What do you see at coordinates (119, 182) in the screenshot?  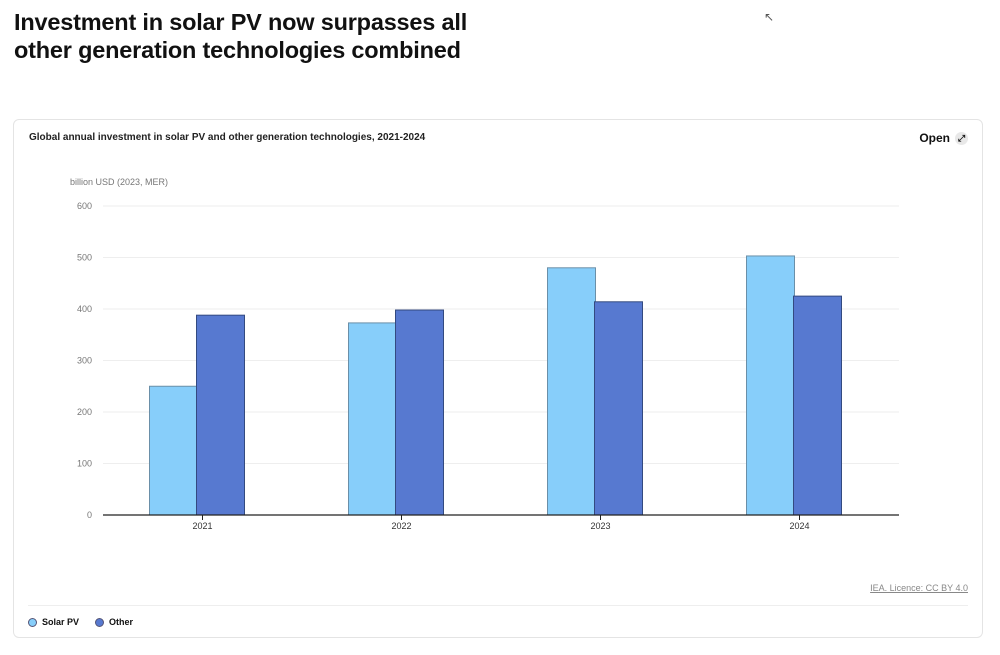 I see `y-axis-label: billion USD (2023, MER)` at bounding box center [119, 182].